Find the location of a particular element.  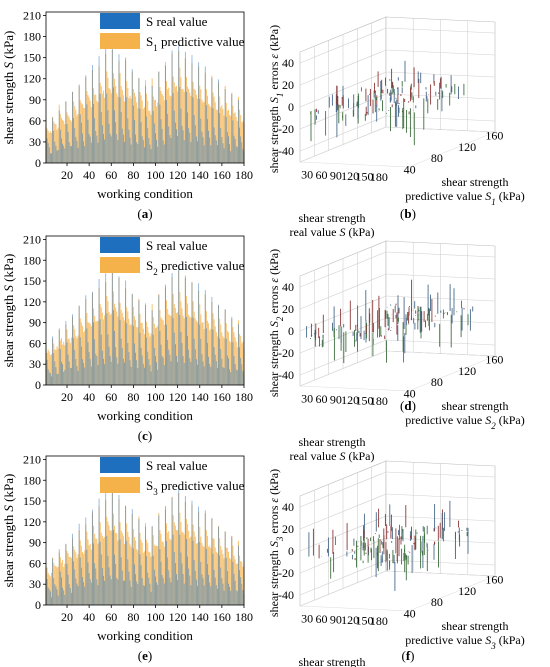

y3d-tick-label: 160 is located at coordinates (494, 580).